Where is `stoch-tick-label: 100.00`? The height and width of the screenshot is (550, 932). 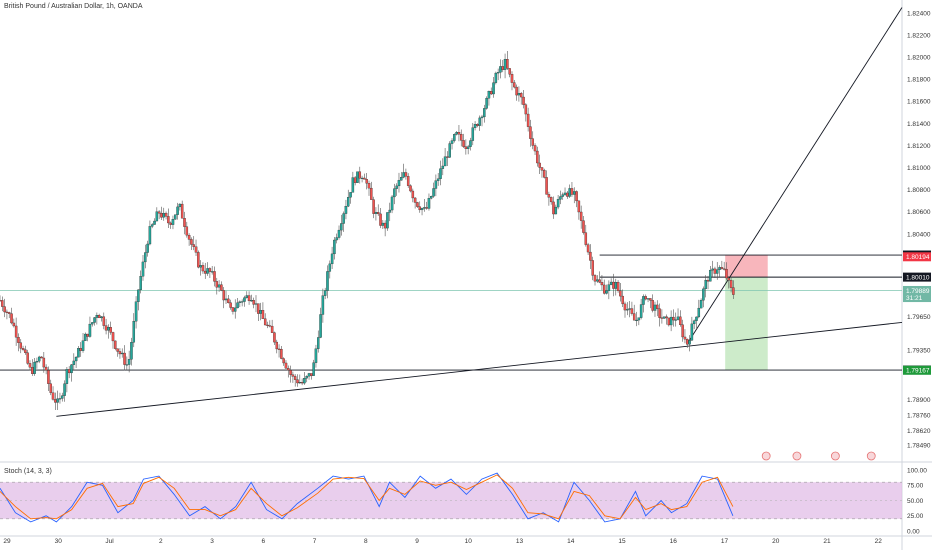 stoch-tick-label: 100.00 is located at coordinates (917, 470).